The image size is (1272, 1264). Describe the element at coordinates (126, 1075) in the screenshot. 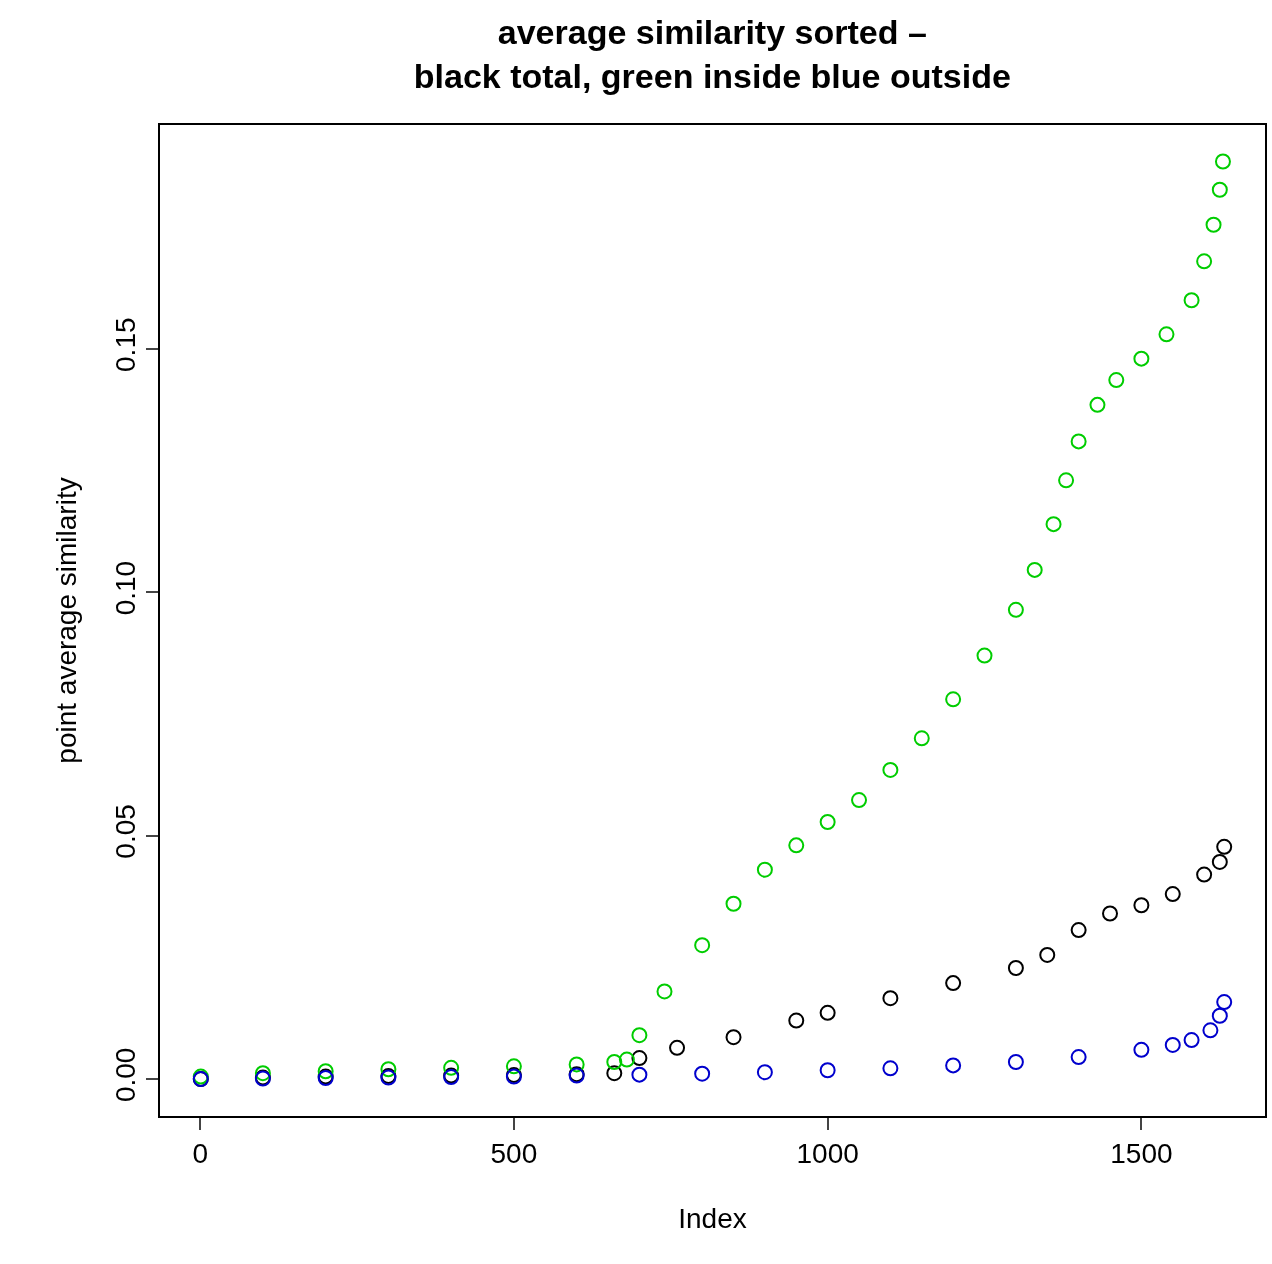

I see `y-tick-label: 0.00` at that location.